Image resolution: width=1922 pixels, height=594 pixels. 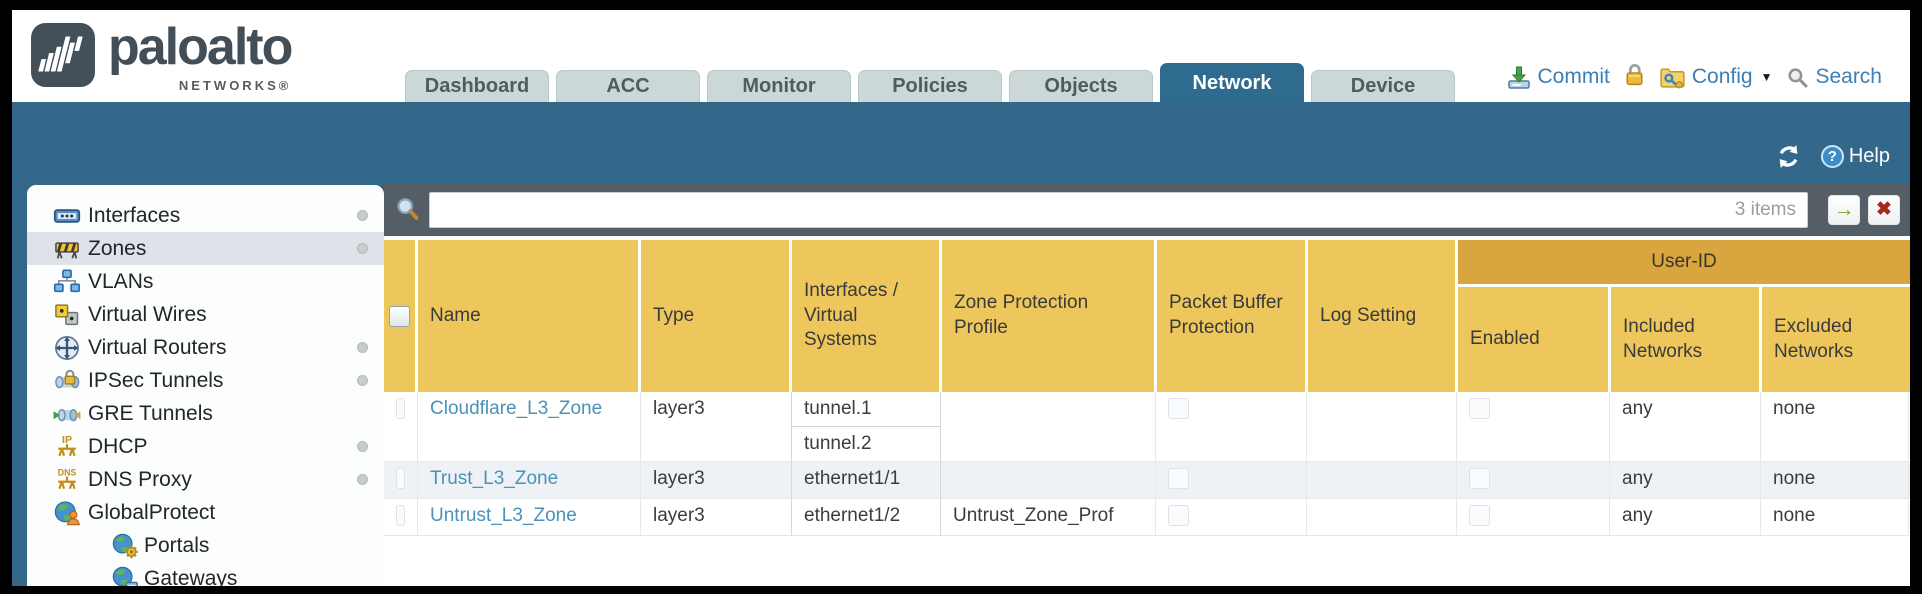 I want to click on network-sidebar: Interfaces Zones, so click(x=205, y=385).